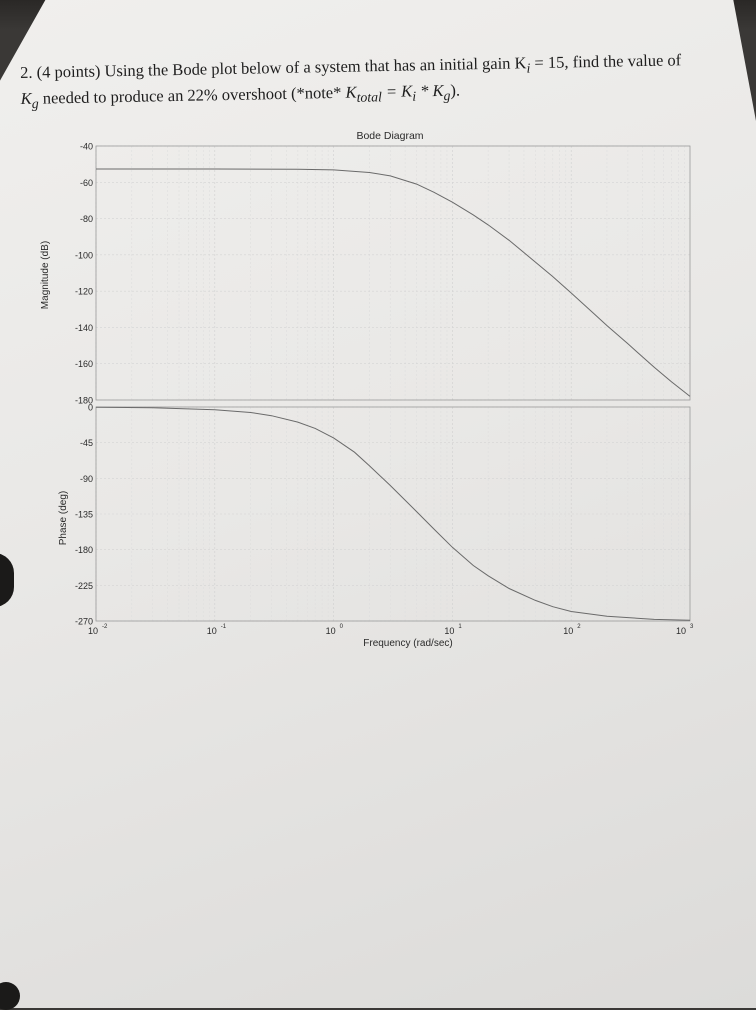 The image size is (756, 1010). Describe the element at coordinates (86, 443) in the screenshot. I see `phase-tick-label: -45` at that location.